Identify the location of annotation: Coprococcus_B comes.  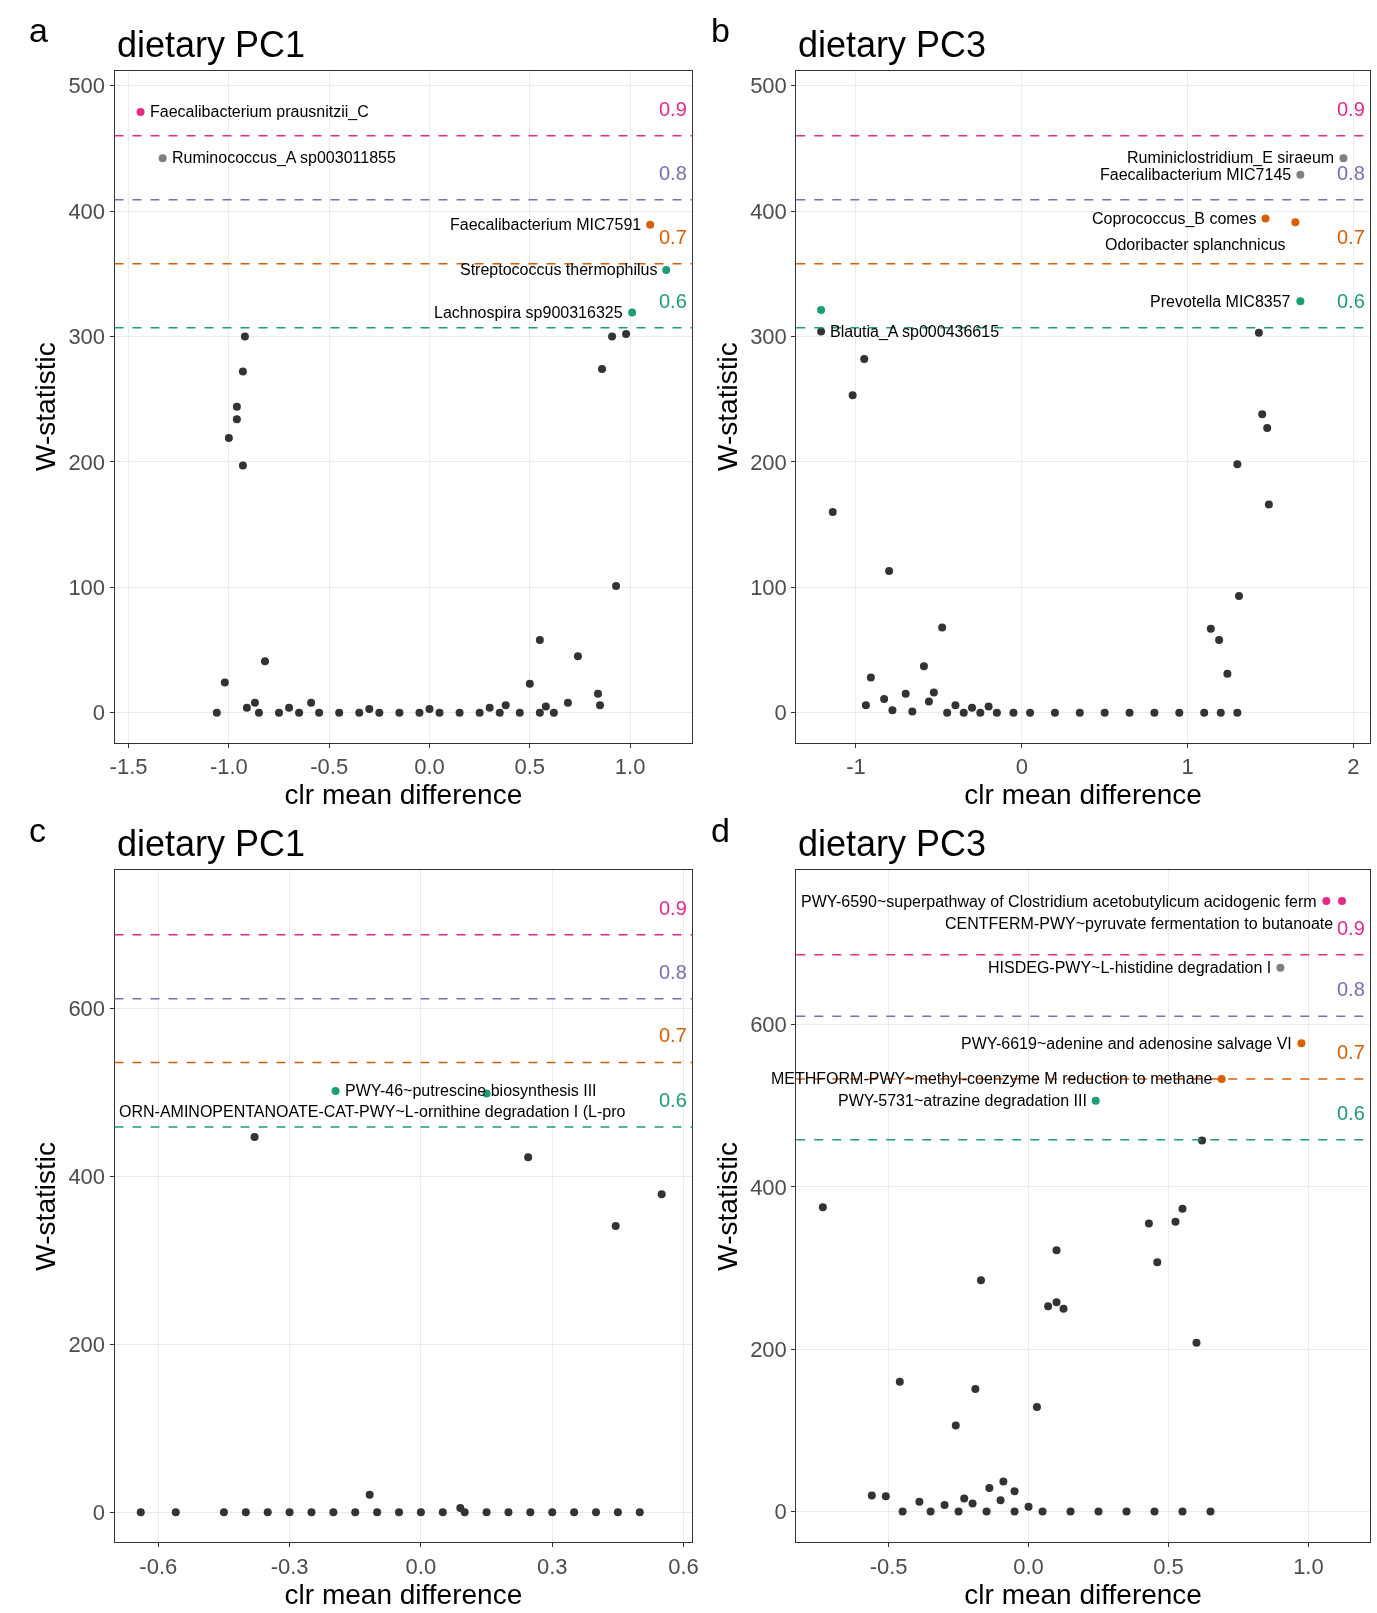
(1174, 219).